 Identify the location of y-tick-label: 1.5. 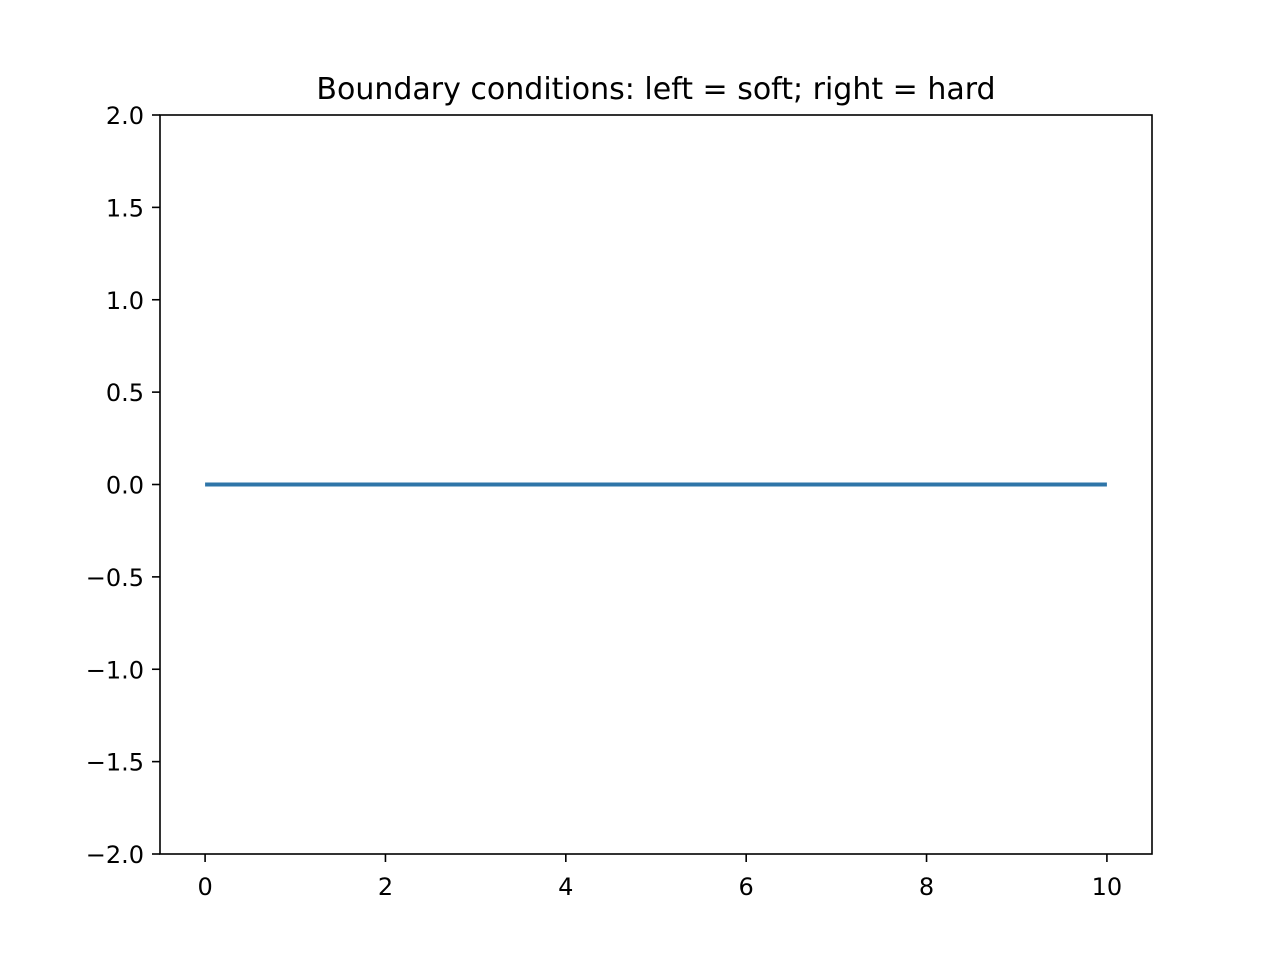
(125, 208).